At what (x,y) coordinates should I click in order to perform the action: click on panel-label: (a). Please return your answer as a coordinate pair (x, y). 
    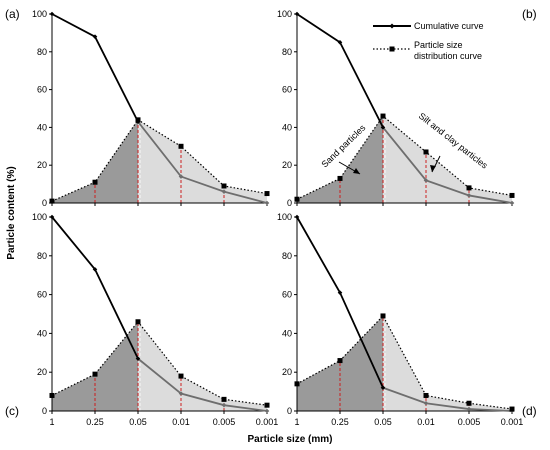
    Looking at the image, I should click on (12, 14).